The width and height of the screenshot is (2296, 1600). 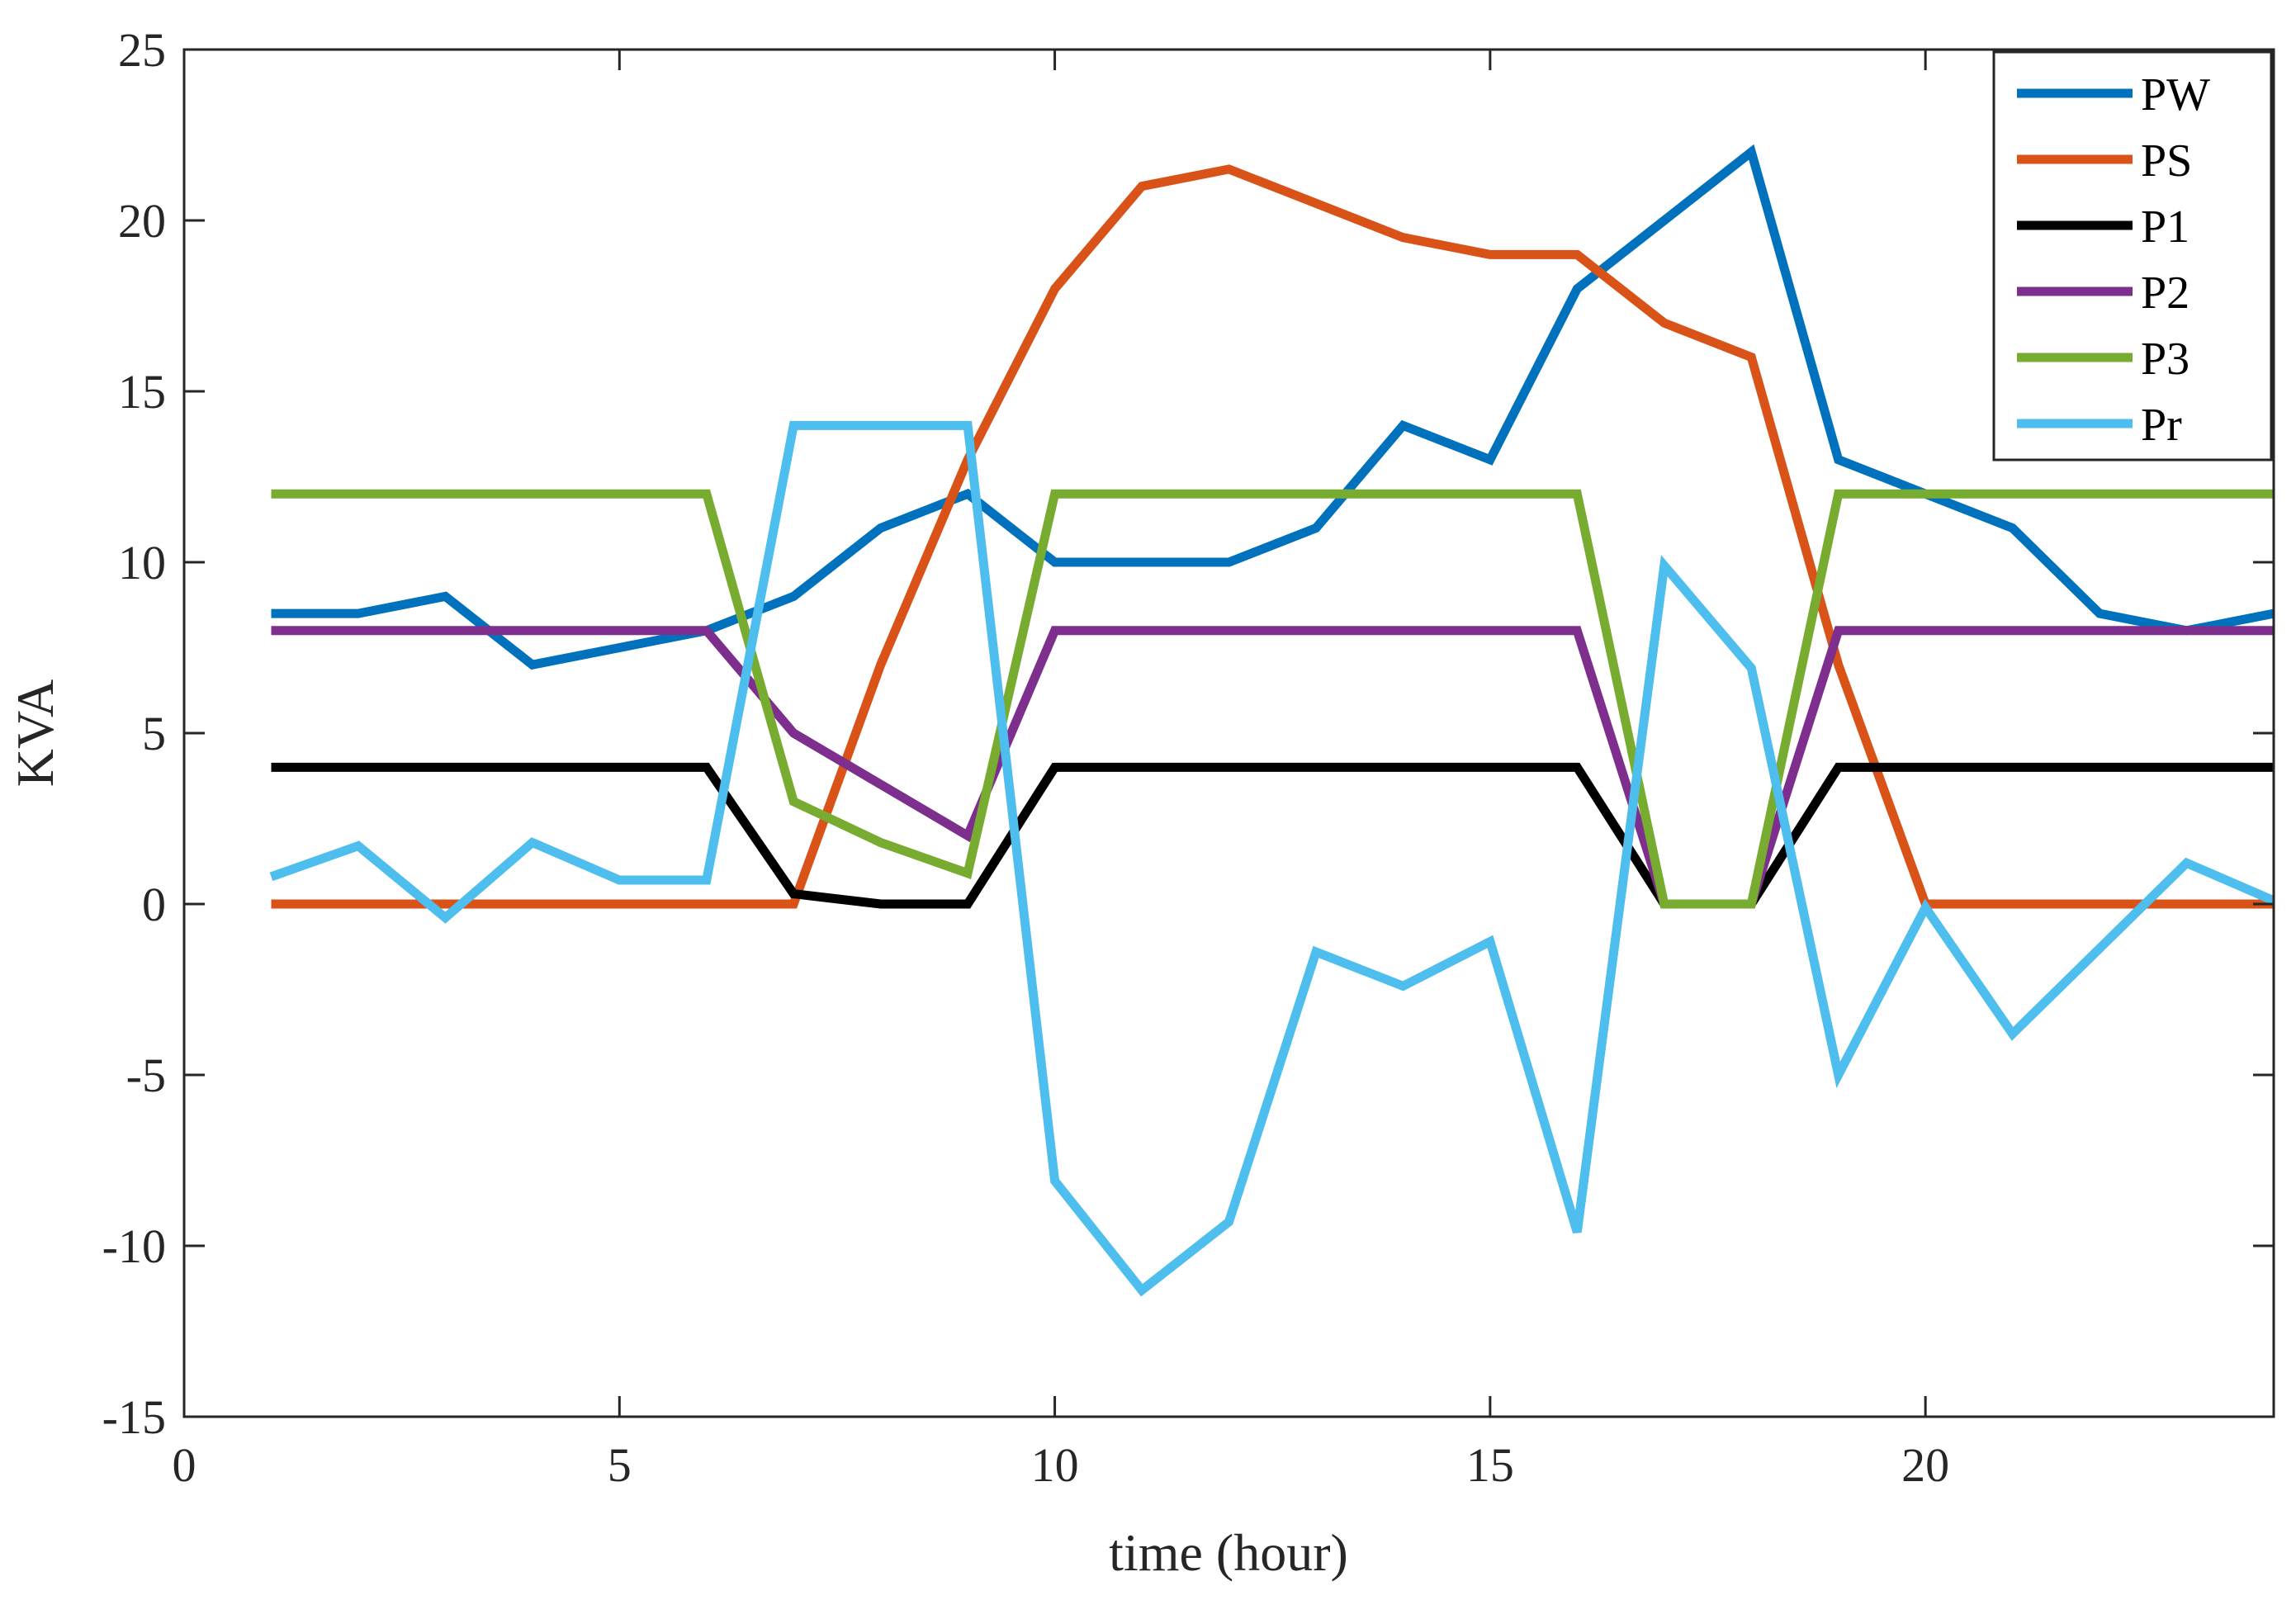 I want to click on y-tick-label: 25, so click(x=142, y=50).